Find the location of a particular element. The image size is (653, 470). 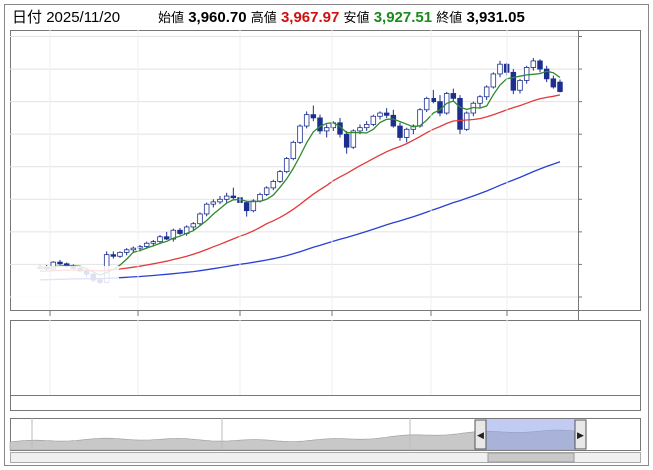

date-label: 日付 is located at coordinates (27, 17).